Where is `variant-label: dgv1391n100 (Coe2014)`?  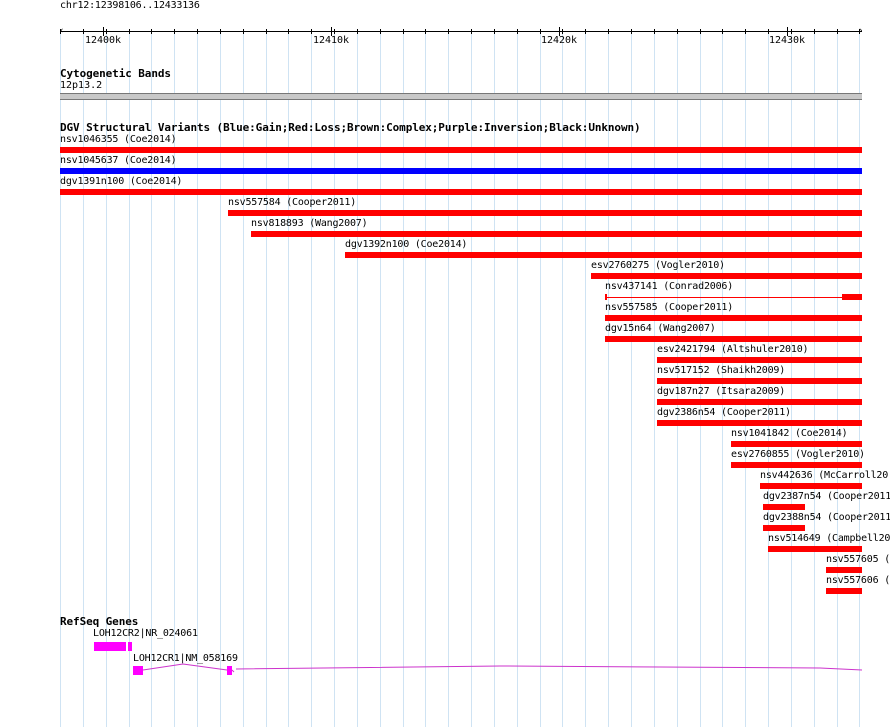 variant-label: dgv1391n100 (Coe2014) is located at coordinates (121, 181).